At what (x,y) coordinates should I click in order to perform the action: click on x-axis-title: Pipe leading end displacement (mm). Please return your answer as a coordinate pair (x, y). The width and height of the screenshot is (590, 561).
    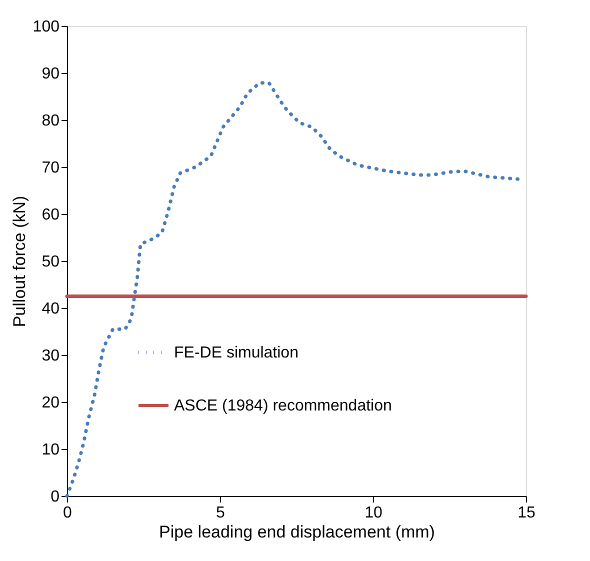
    Looking at the image, I should click on (297, 532).